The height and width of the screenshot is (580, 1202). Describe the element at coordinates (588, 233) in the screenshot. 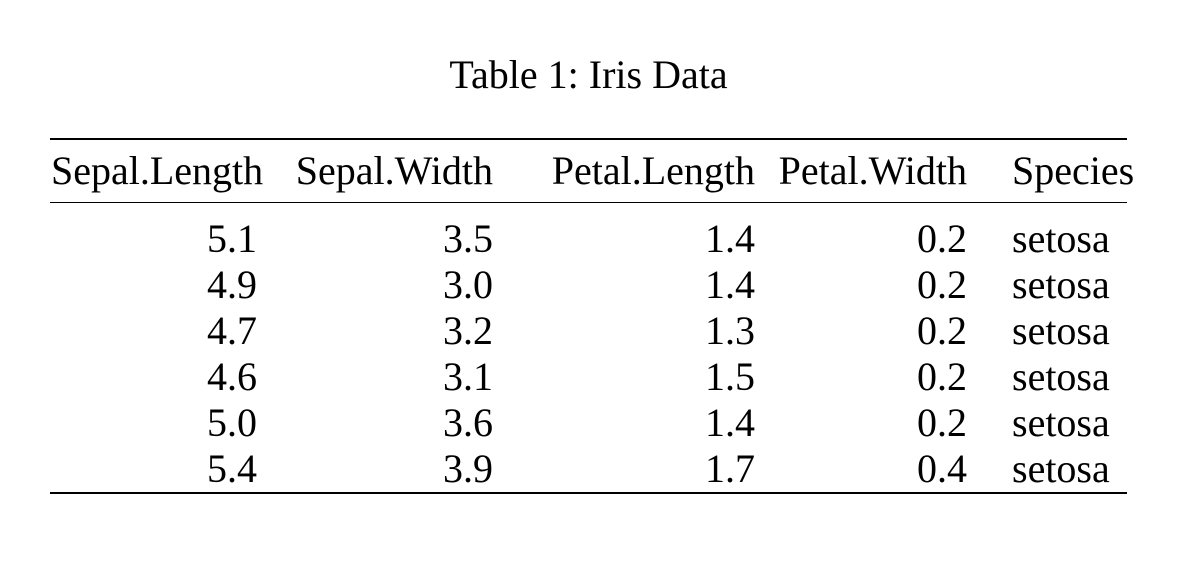

I see `table-row: 5.1 3.5 1.4 0.2 setosa` at that location.